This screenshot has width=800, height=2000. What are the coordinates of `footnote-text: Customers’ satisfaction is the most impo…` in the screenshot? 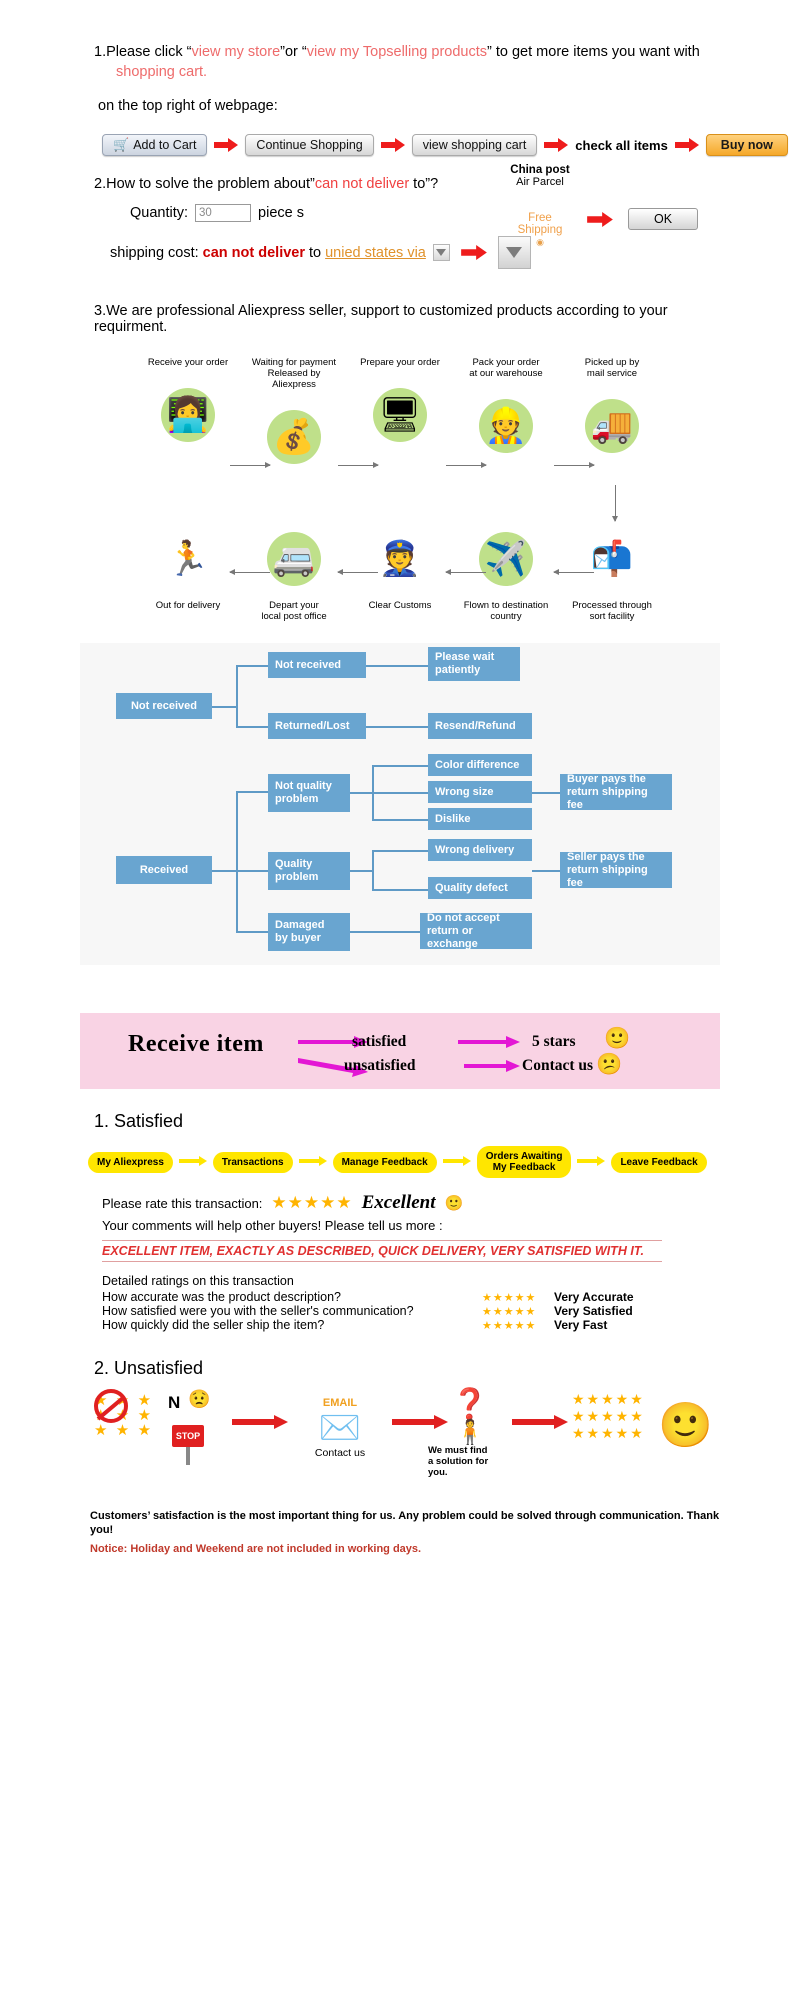 It's located at (405, 1523).